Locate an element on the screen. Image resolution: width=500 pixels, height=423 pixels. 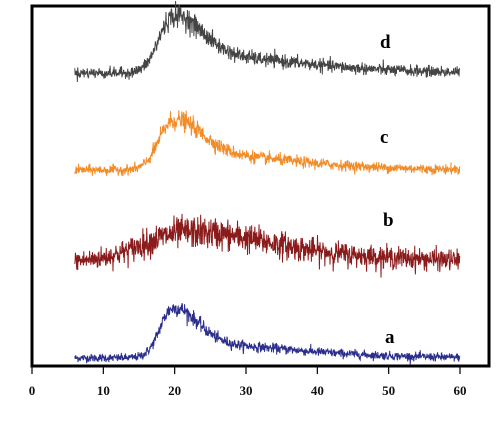
x-tick-label-10: 10 is located at coordinates (103, 390).